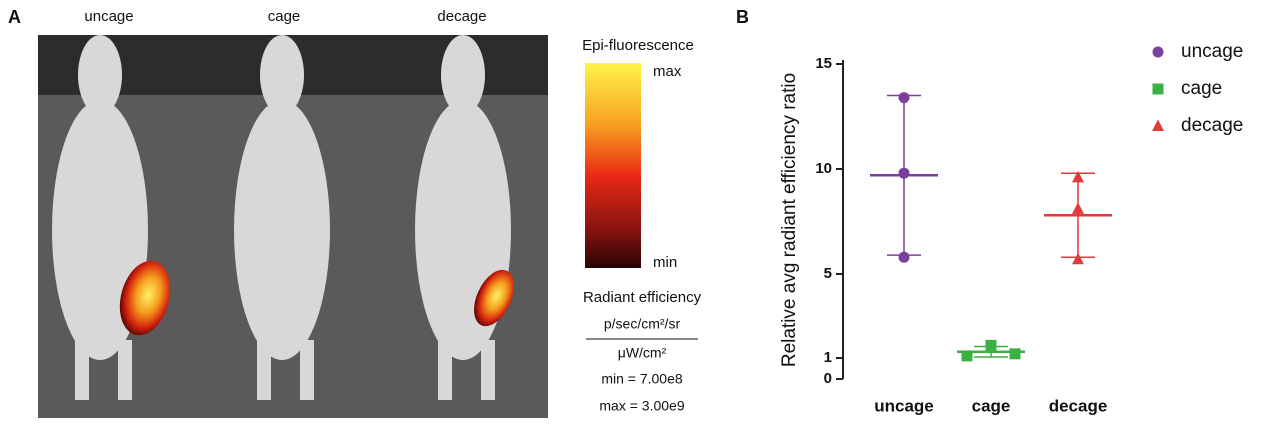 This screenshot has height=424, width=1269. What do you see at coordinates (1078, 405) in the screenshot?
I see `x-tick-label: decage` at bounding box center [1078, 405].